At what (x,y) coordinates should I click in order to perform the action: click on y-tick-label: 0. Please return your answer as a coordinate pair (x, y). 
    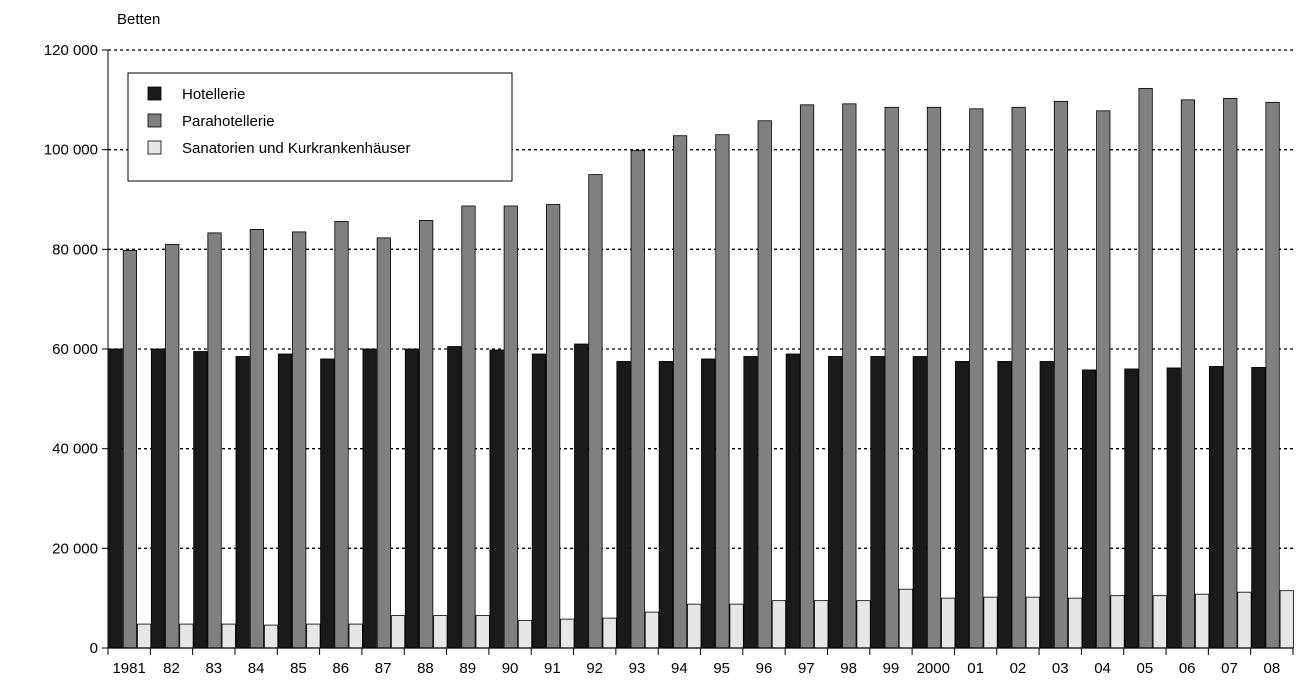
    Looking at the image, I should click on (94, 648).